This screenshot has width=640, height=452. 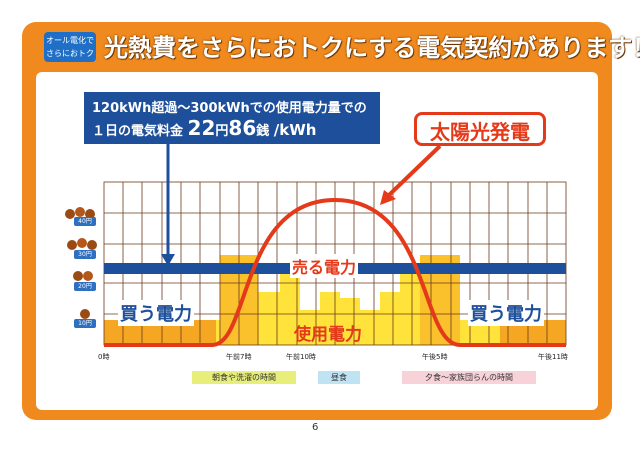 I want to click on band-morning: 朝食や洗濯の時間, so click(x=244, y=377).